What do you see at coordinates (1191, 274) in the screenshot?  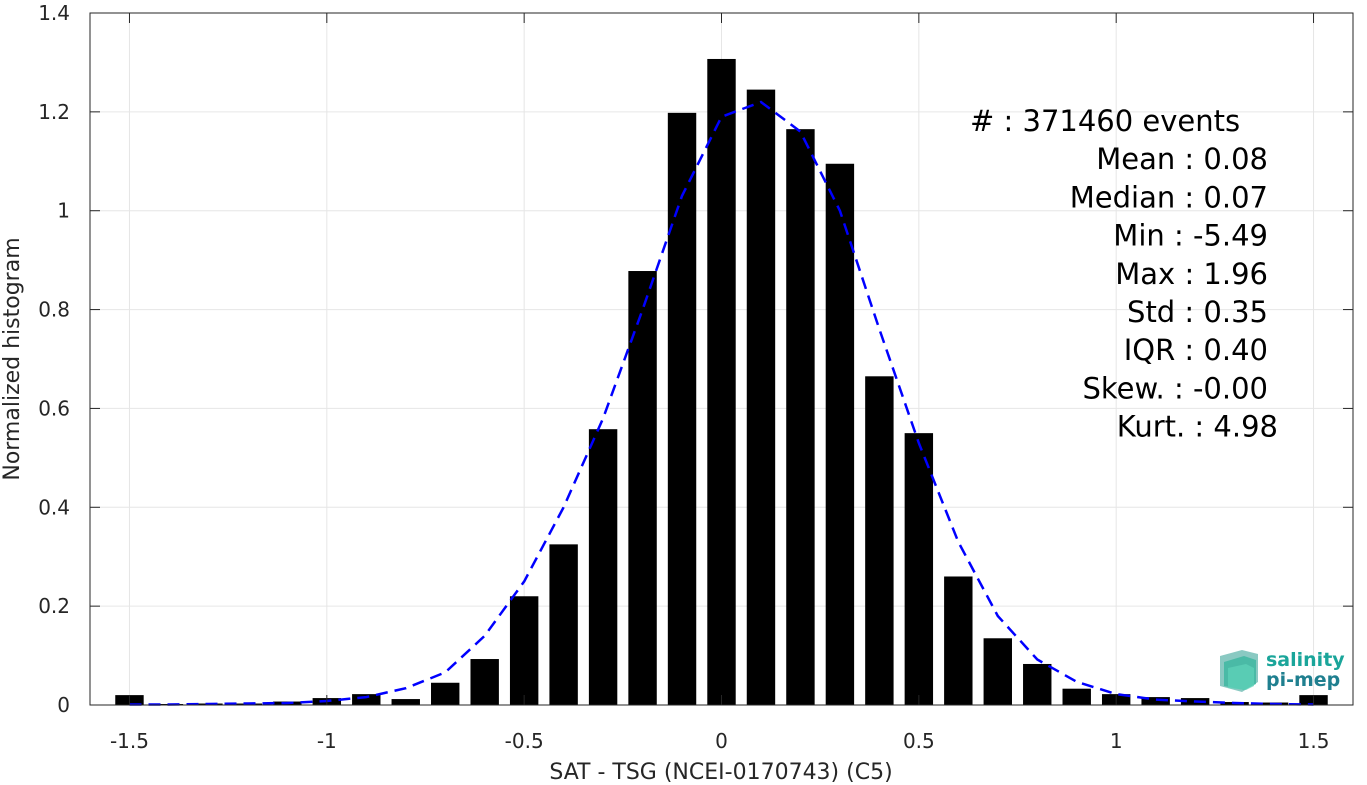 I see `stat-line: Max : 1.96` at bounding box center [1191, 274].